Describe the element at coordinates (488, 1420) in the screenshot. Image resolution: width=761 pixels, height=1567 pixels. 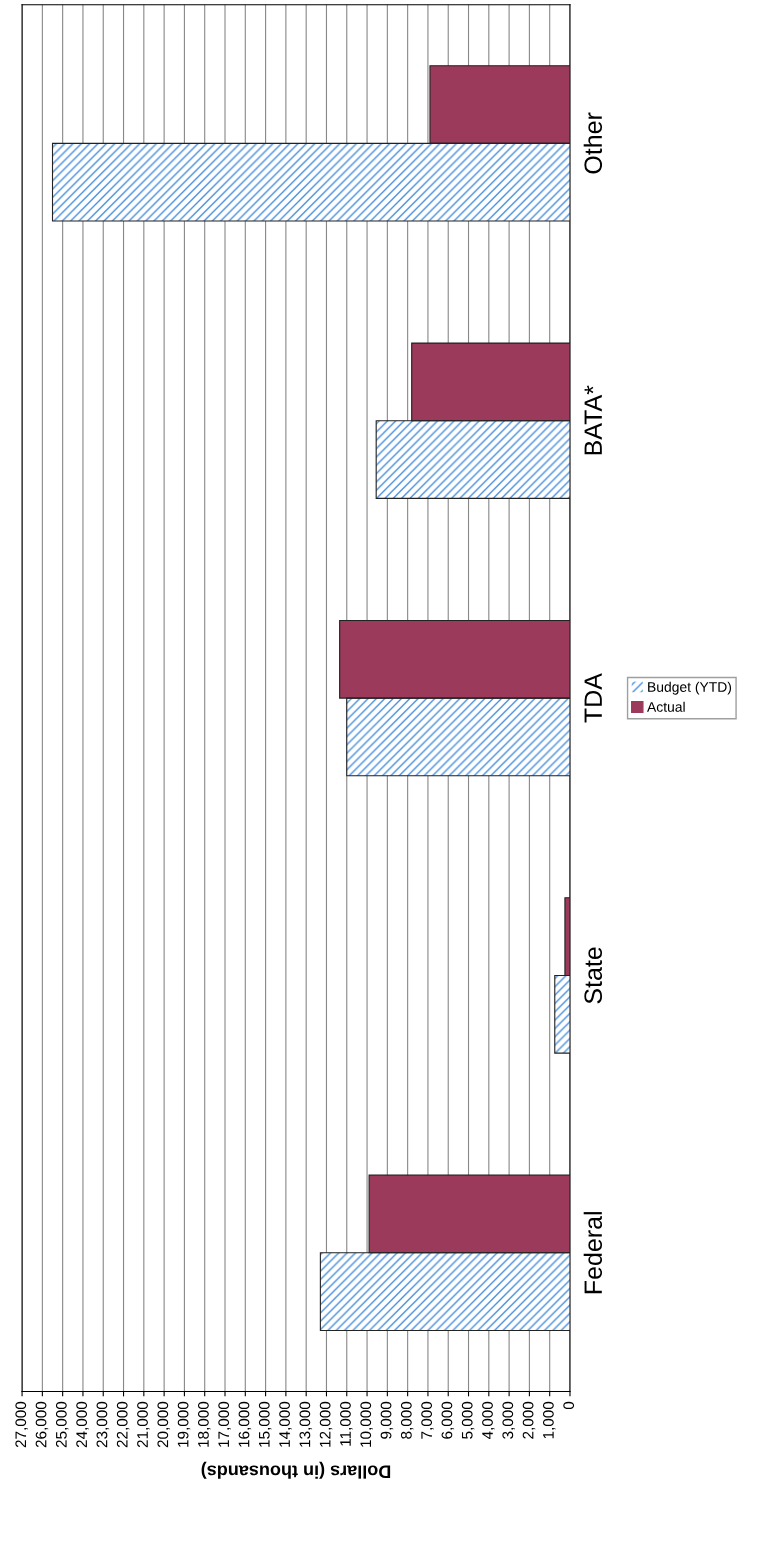
I see `x-tick-label: 4,000` at that location.